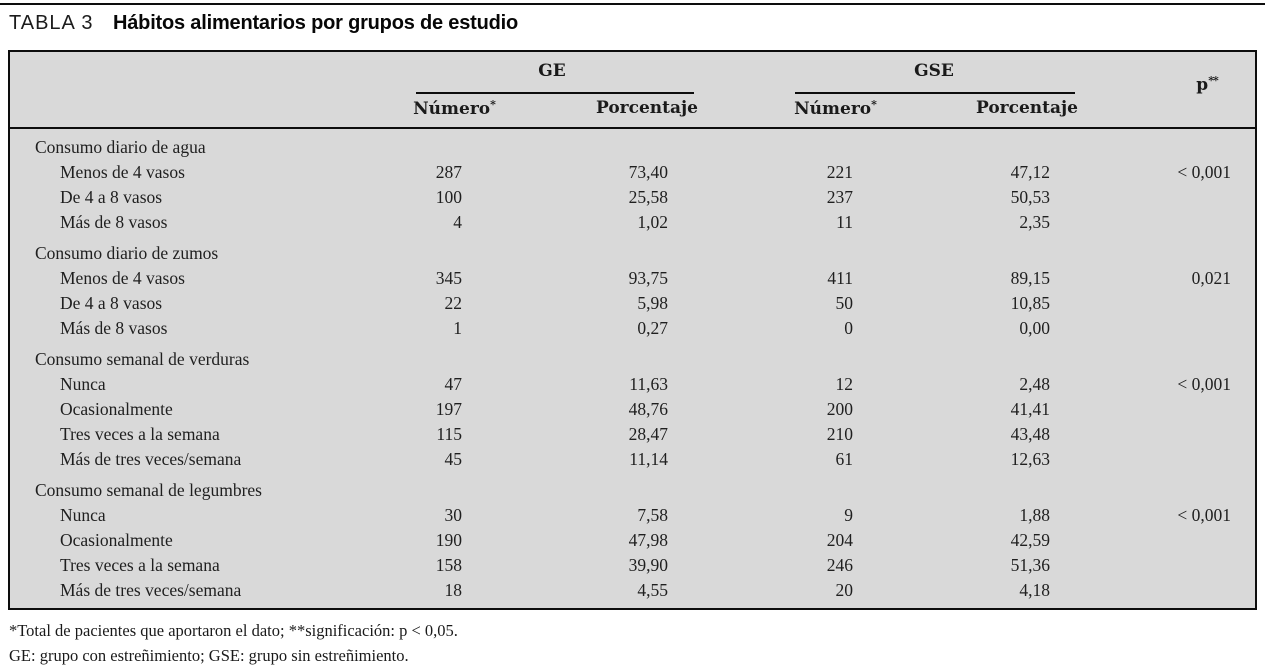  I want to click on ge-porcentaje-value: 4,55, so click(652, 590).